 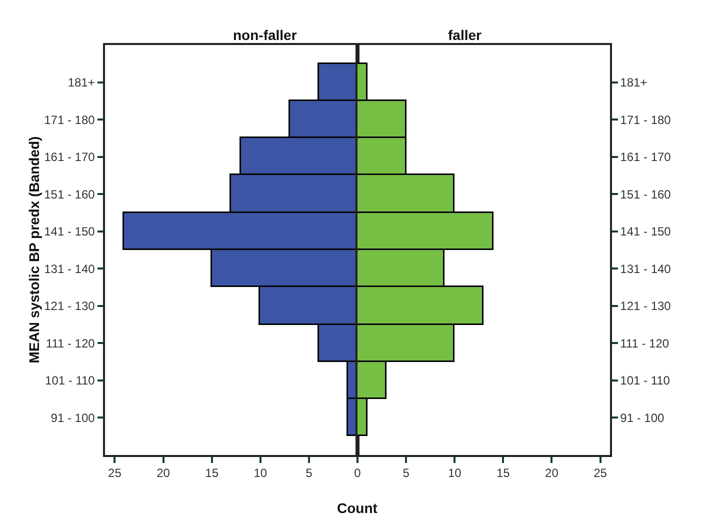 I want to click on y-axis-title: MEAN systolic BP predx (Banded), so click(x=34, y=250).